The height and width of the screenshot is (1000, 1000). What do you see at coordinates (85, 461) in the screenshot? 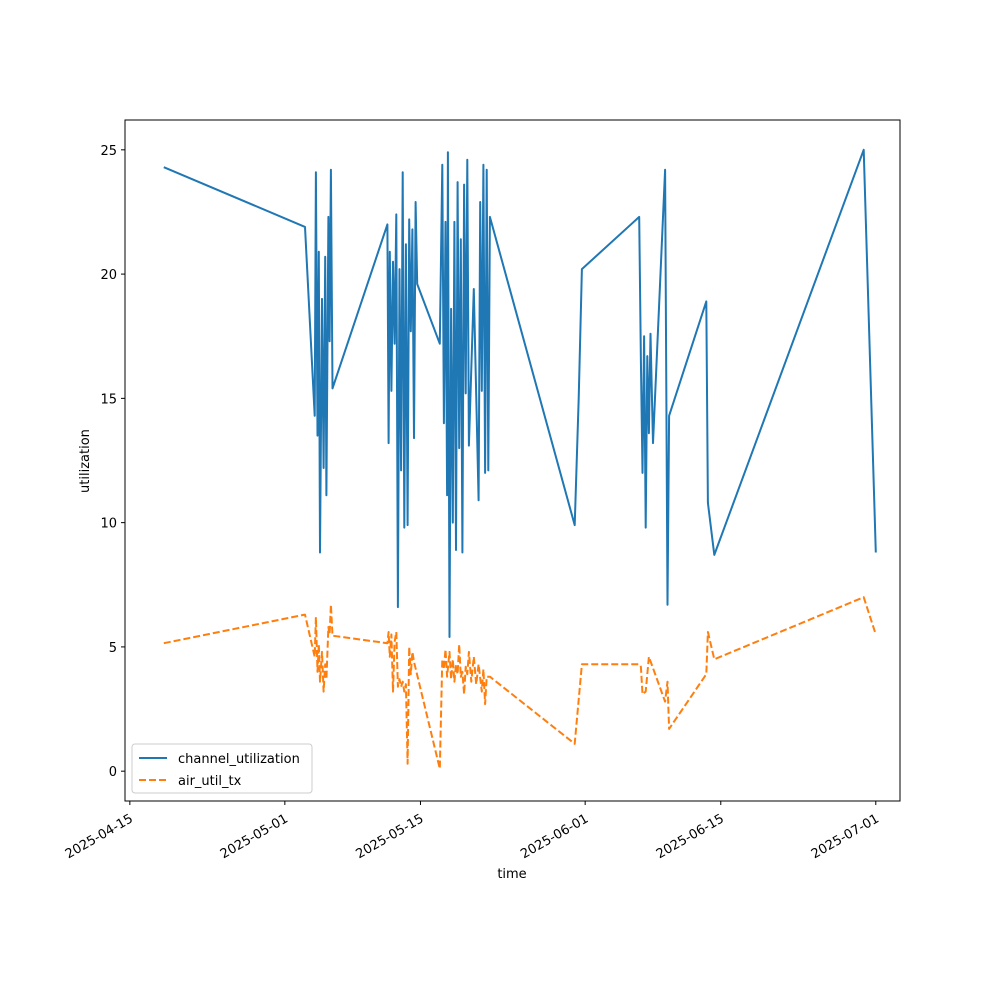
I see `y-axis-label: utilization` at bounding box center [85, 461].